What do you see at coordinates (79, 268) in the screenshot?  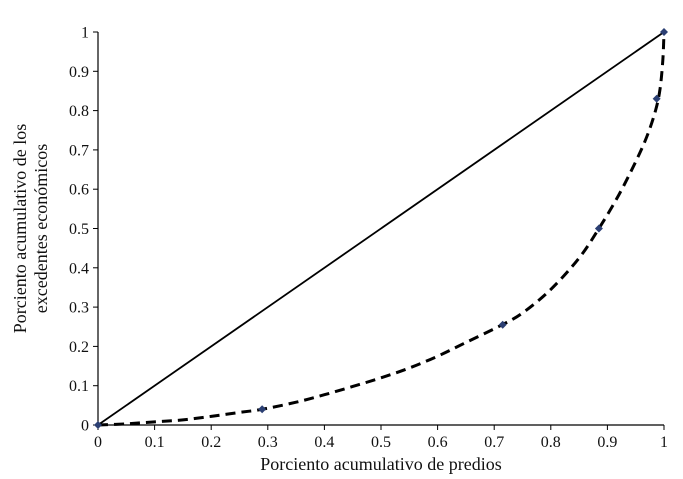 I see `y-tick-label: 0.4` at bounding box center [79, 268].